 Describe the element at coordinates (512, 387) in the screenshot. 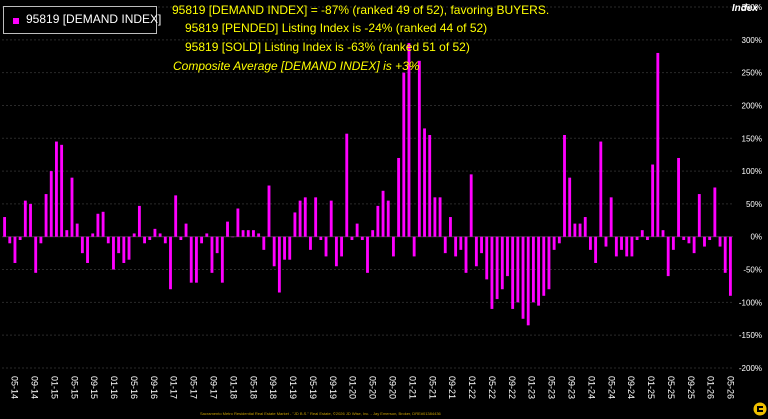

I see `x-tick-label: 09-22` at that location.